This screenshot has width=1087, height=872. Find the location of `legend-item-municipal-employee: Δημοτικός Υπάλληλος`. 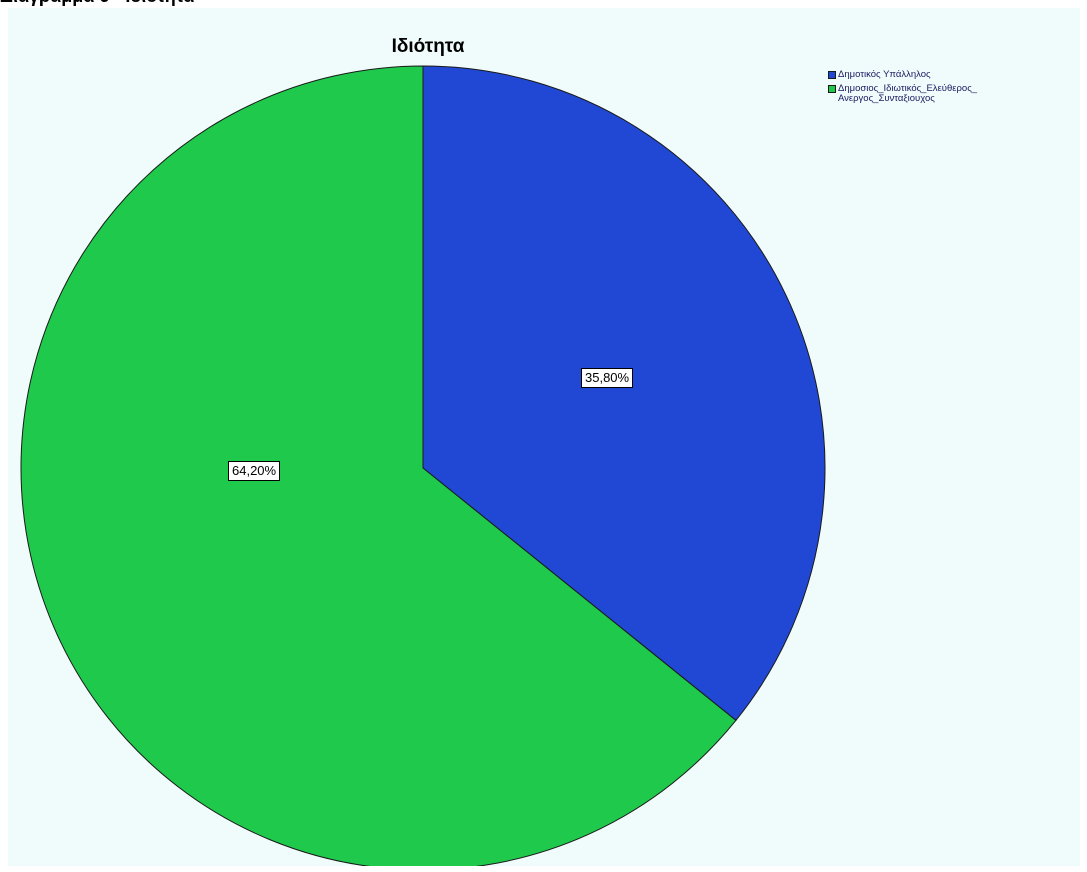

legend-item-municipal-employee: Δημοτικός Υπάλληλος is located at coordinates (902, 75).